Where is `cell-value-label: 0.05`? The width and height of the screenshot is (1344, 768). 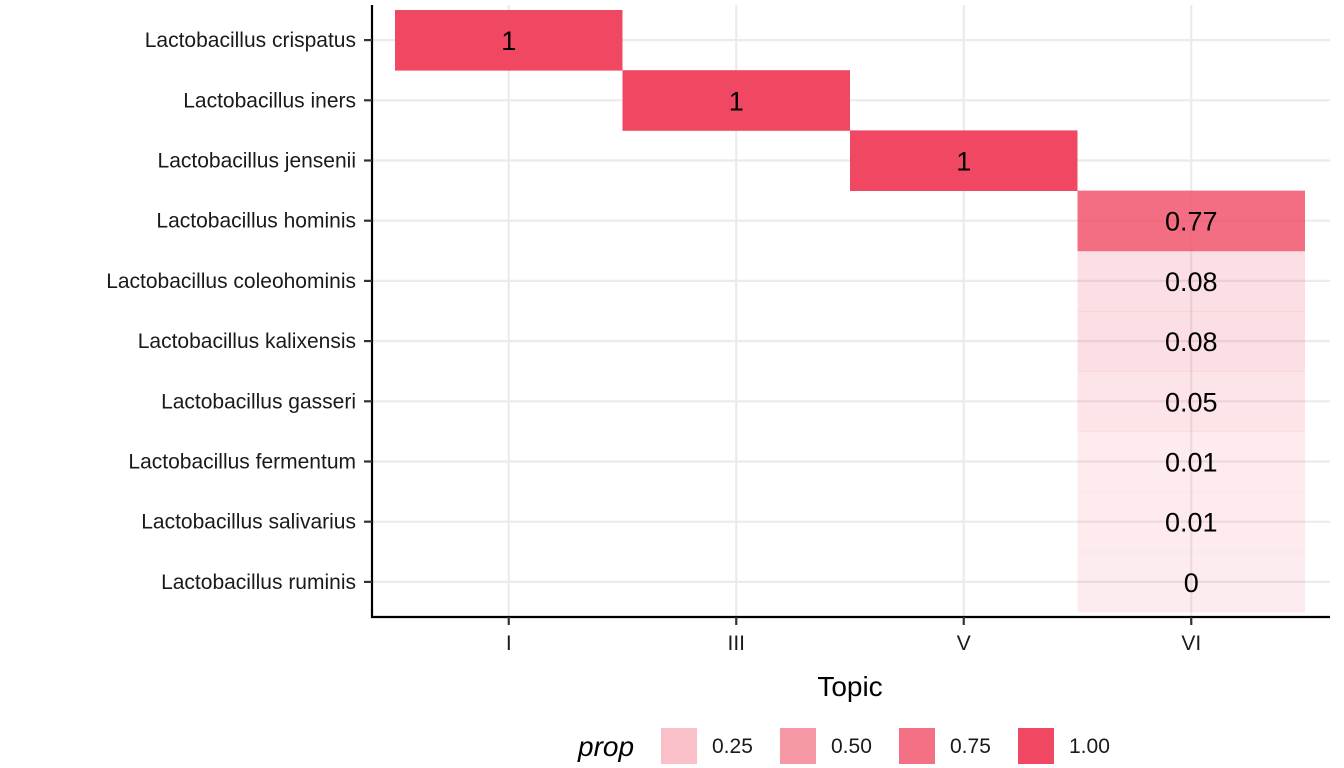 cell-value-label: 0.05 is located at coordinates (1191, 402).